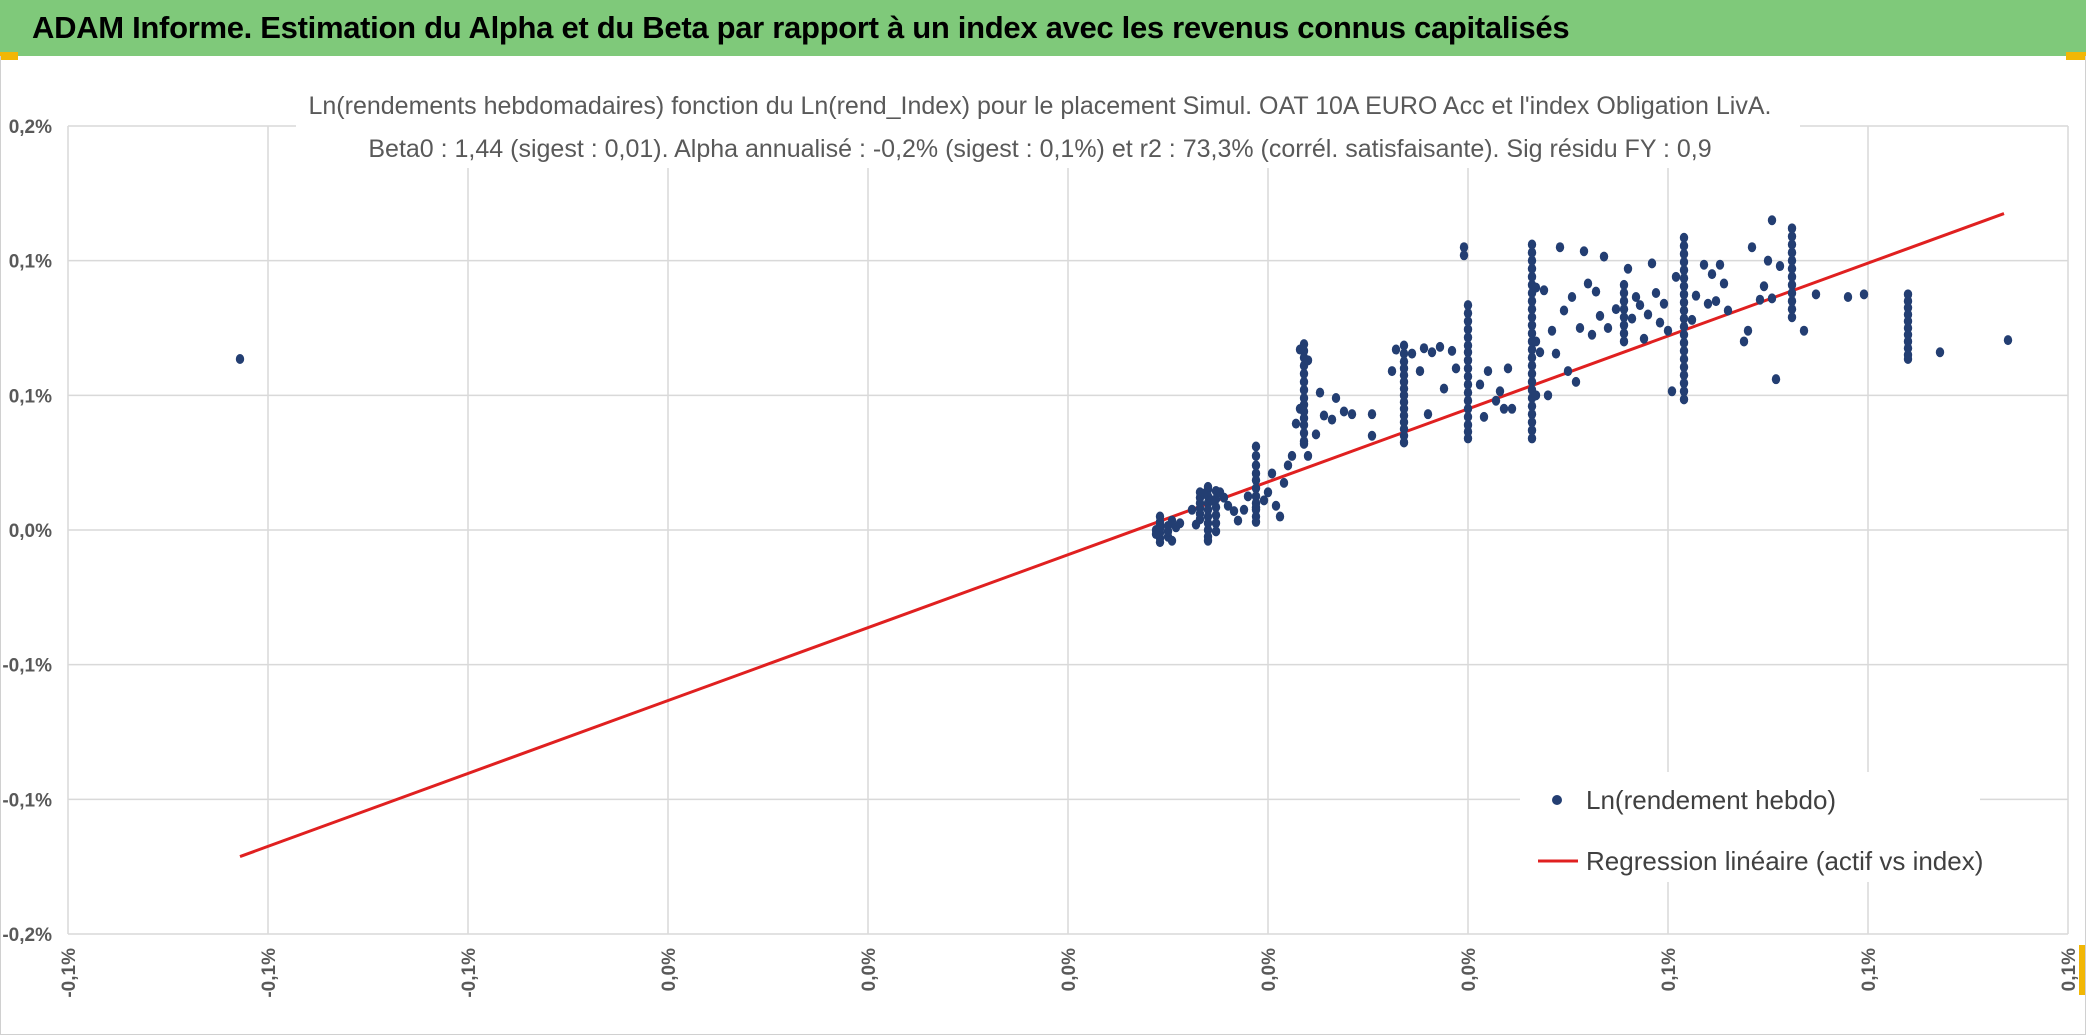 The width and height of the screenshot is (2086, 1035). Describe the element at coordinates (1750, 827) in the screenshot. I see `legend-background` at that location.